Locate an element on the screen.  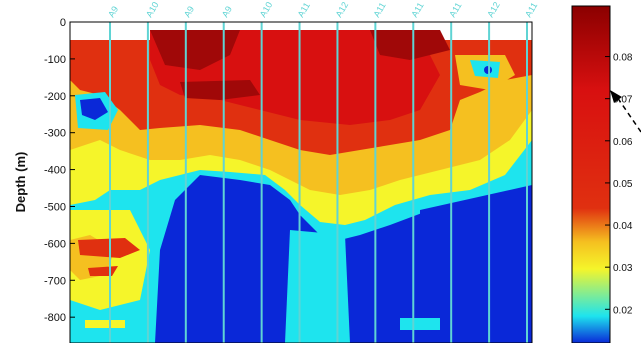
y-tick-label: 0 is located at coordinates (63, 23).